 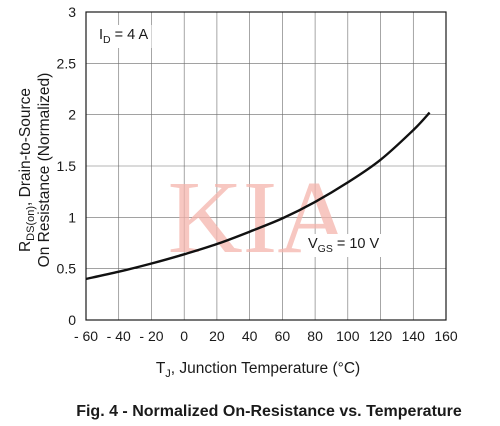 I want to click on y-axis-ticks: 0 0.5 1 1.5 2 2.5 3, so click(x=67, y=166).